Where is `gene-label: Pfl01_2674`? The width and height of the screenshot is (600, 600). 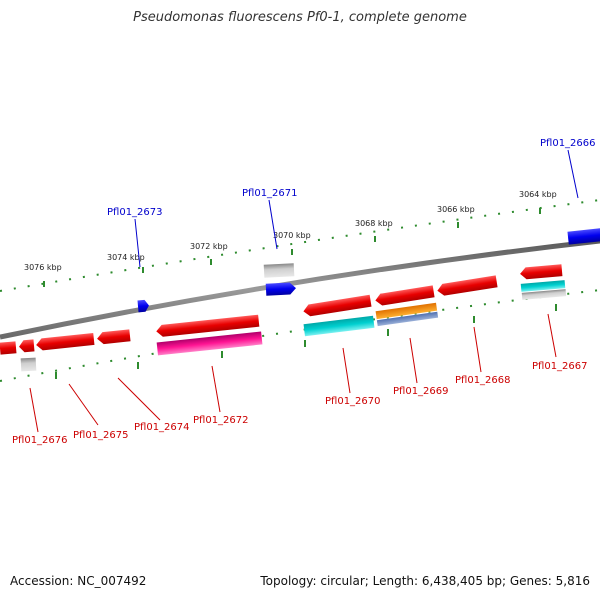
gene-label: Pfl01_2674 is located at coordinates (162, 427).